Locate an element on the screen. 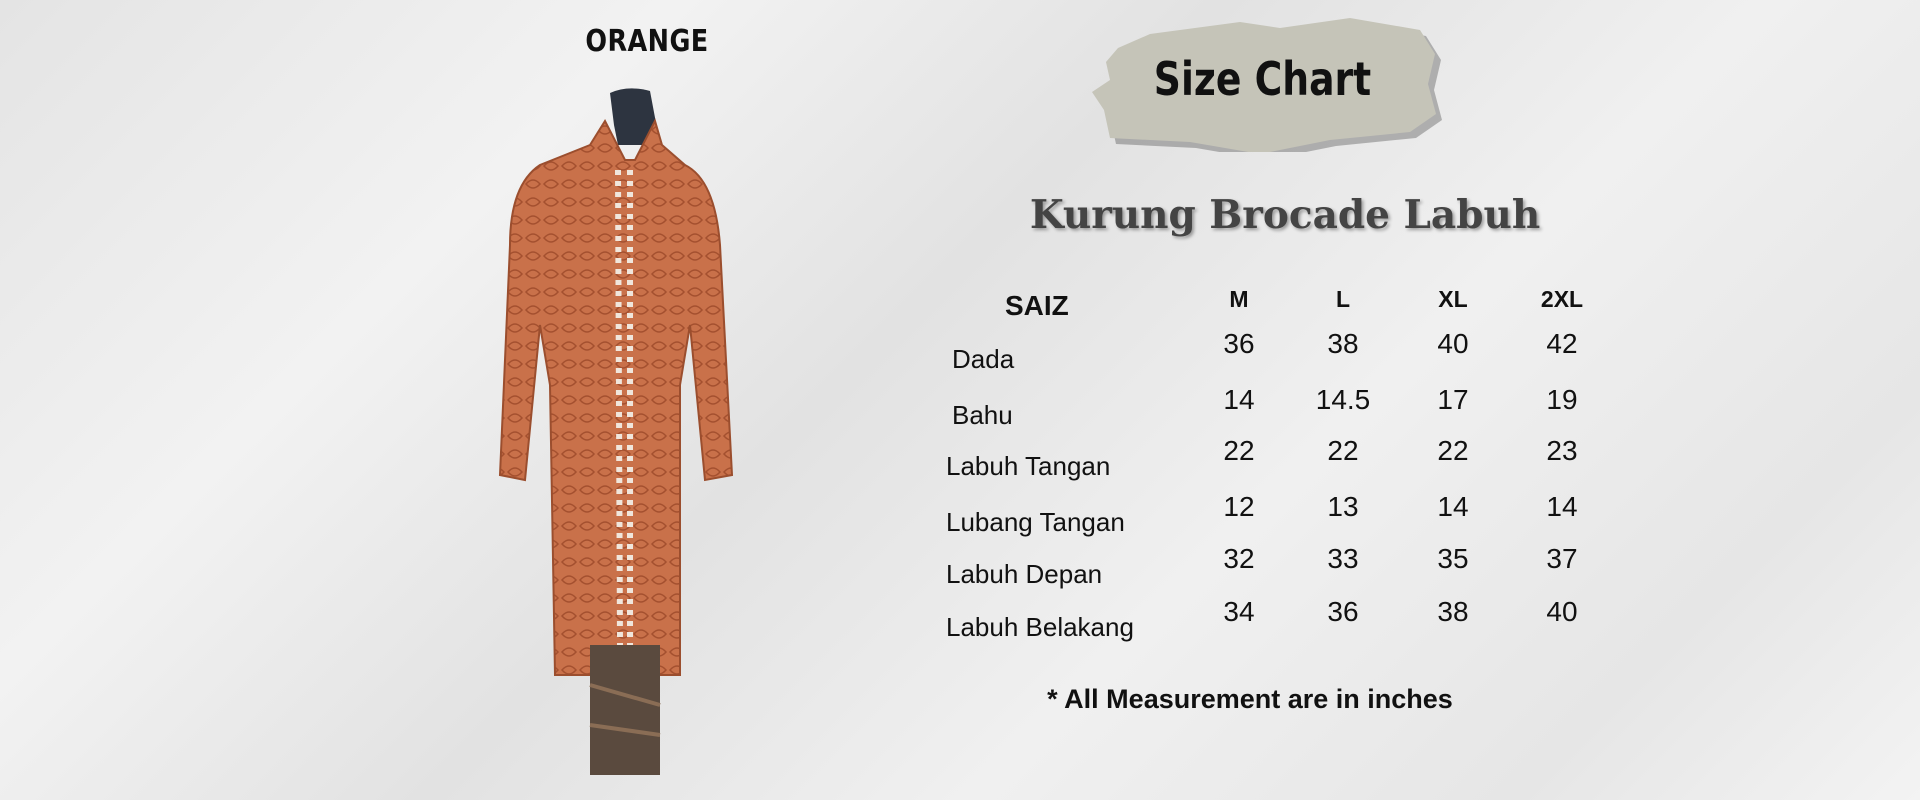 Image resolution: width=1920 pixels, height=800 pixels. size-value-cell: 42 is located at coordinates (1562, 343).